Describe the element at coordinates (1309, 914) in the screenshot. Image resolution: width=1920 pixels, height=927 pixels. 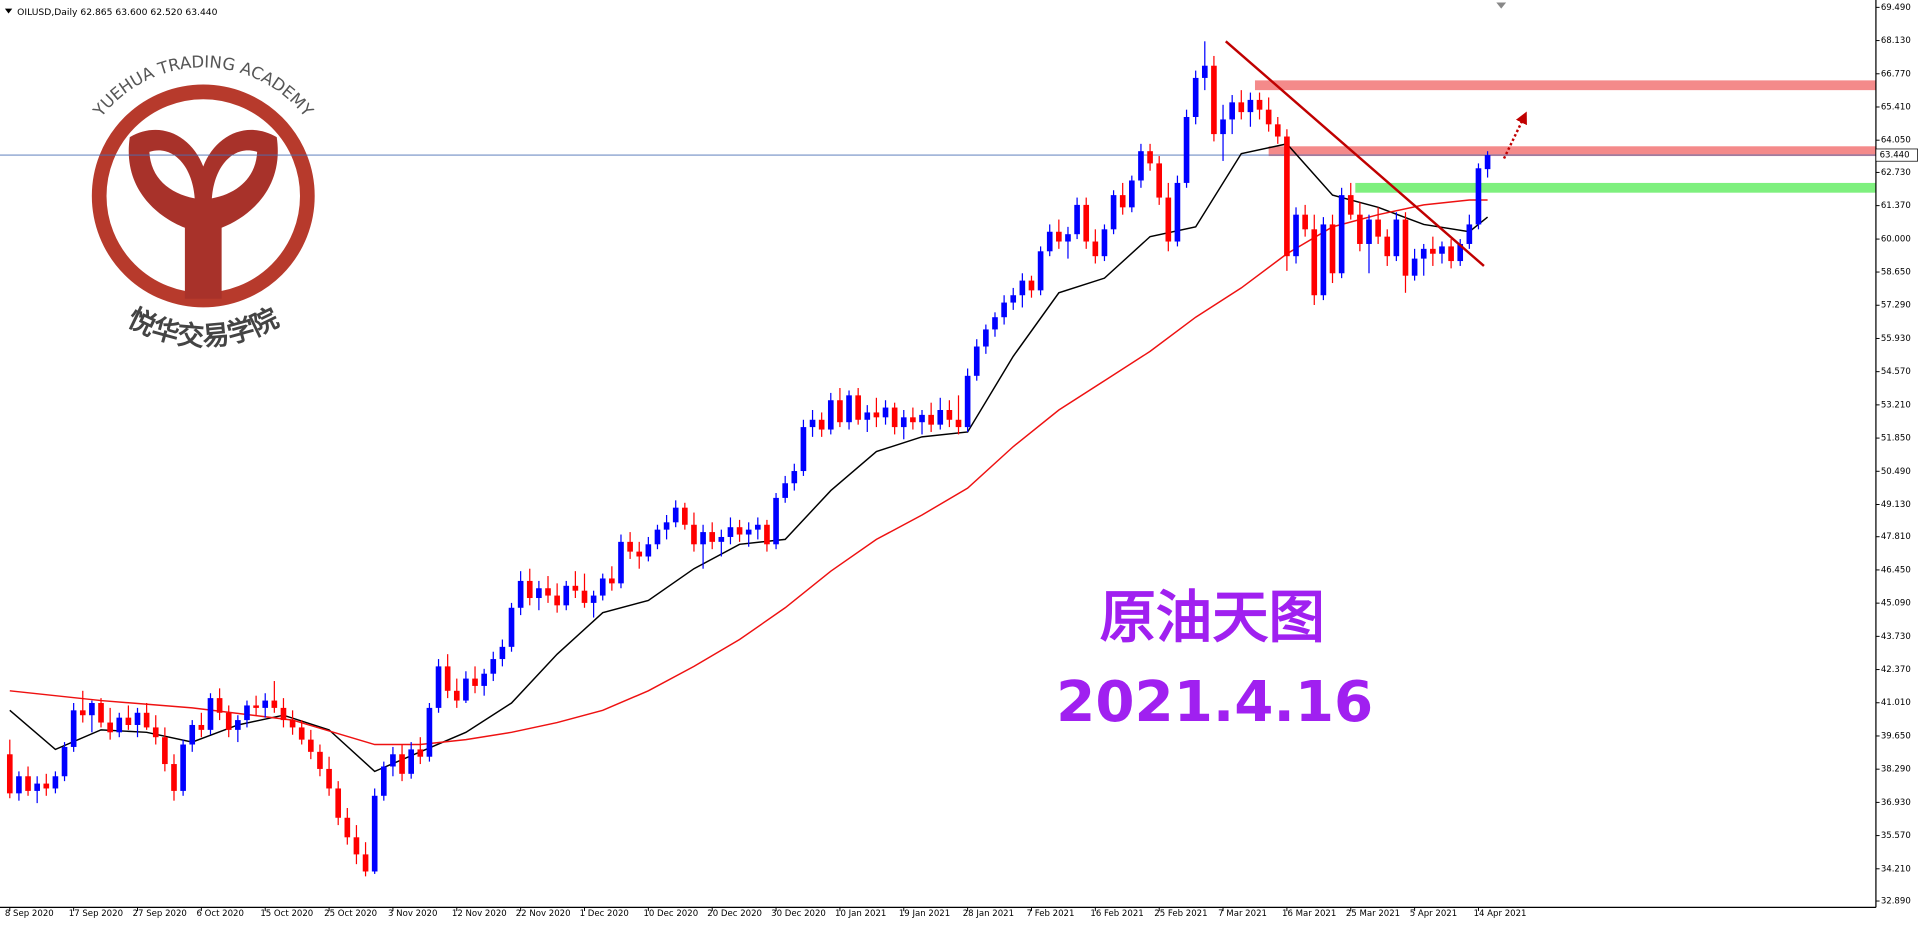
I see `x-tick-label: 16 Mar 2021` at that location.